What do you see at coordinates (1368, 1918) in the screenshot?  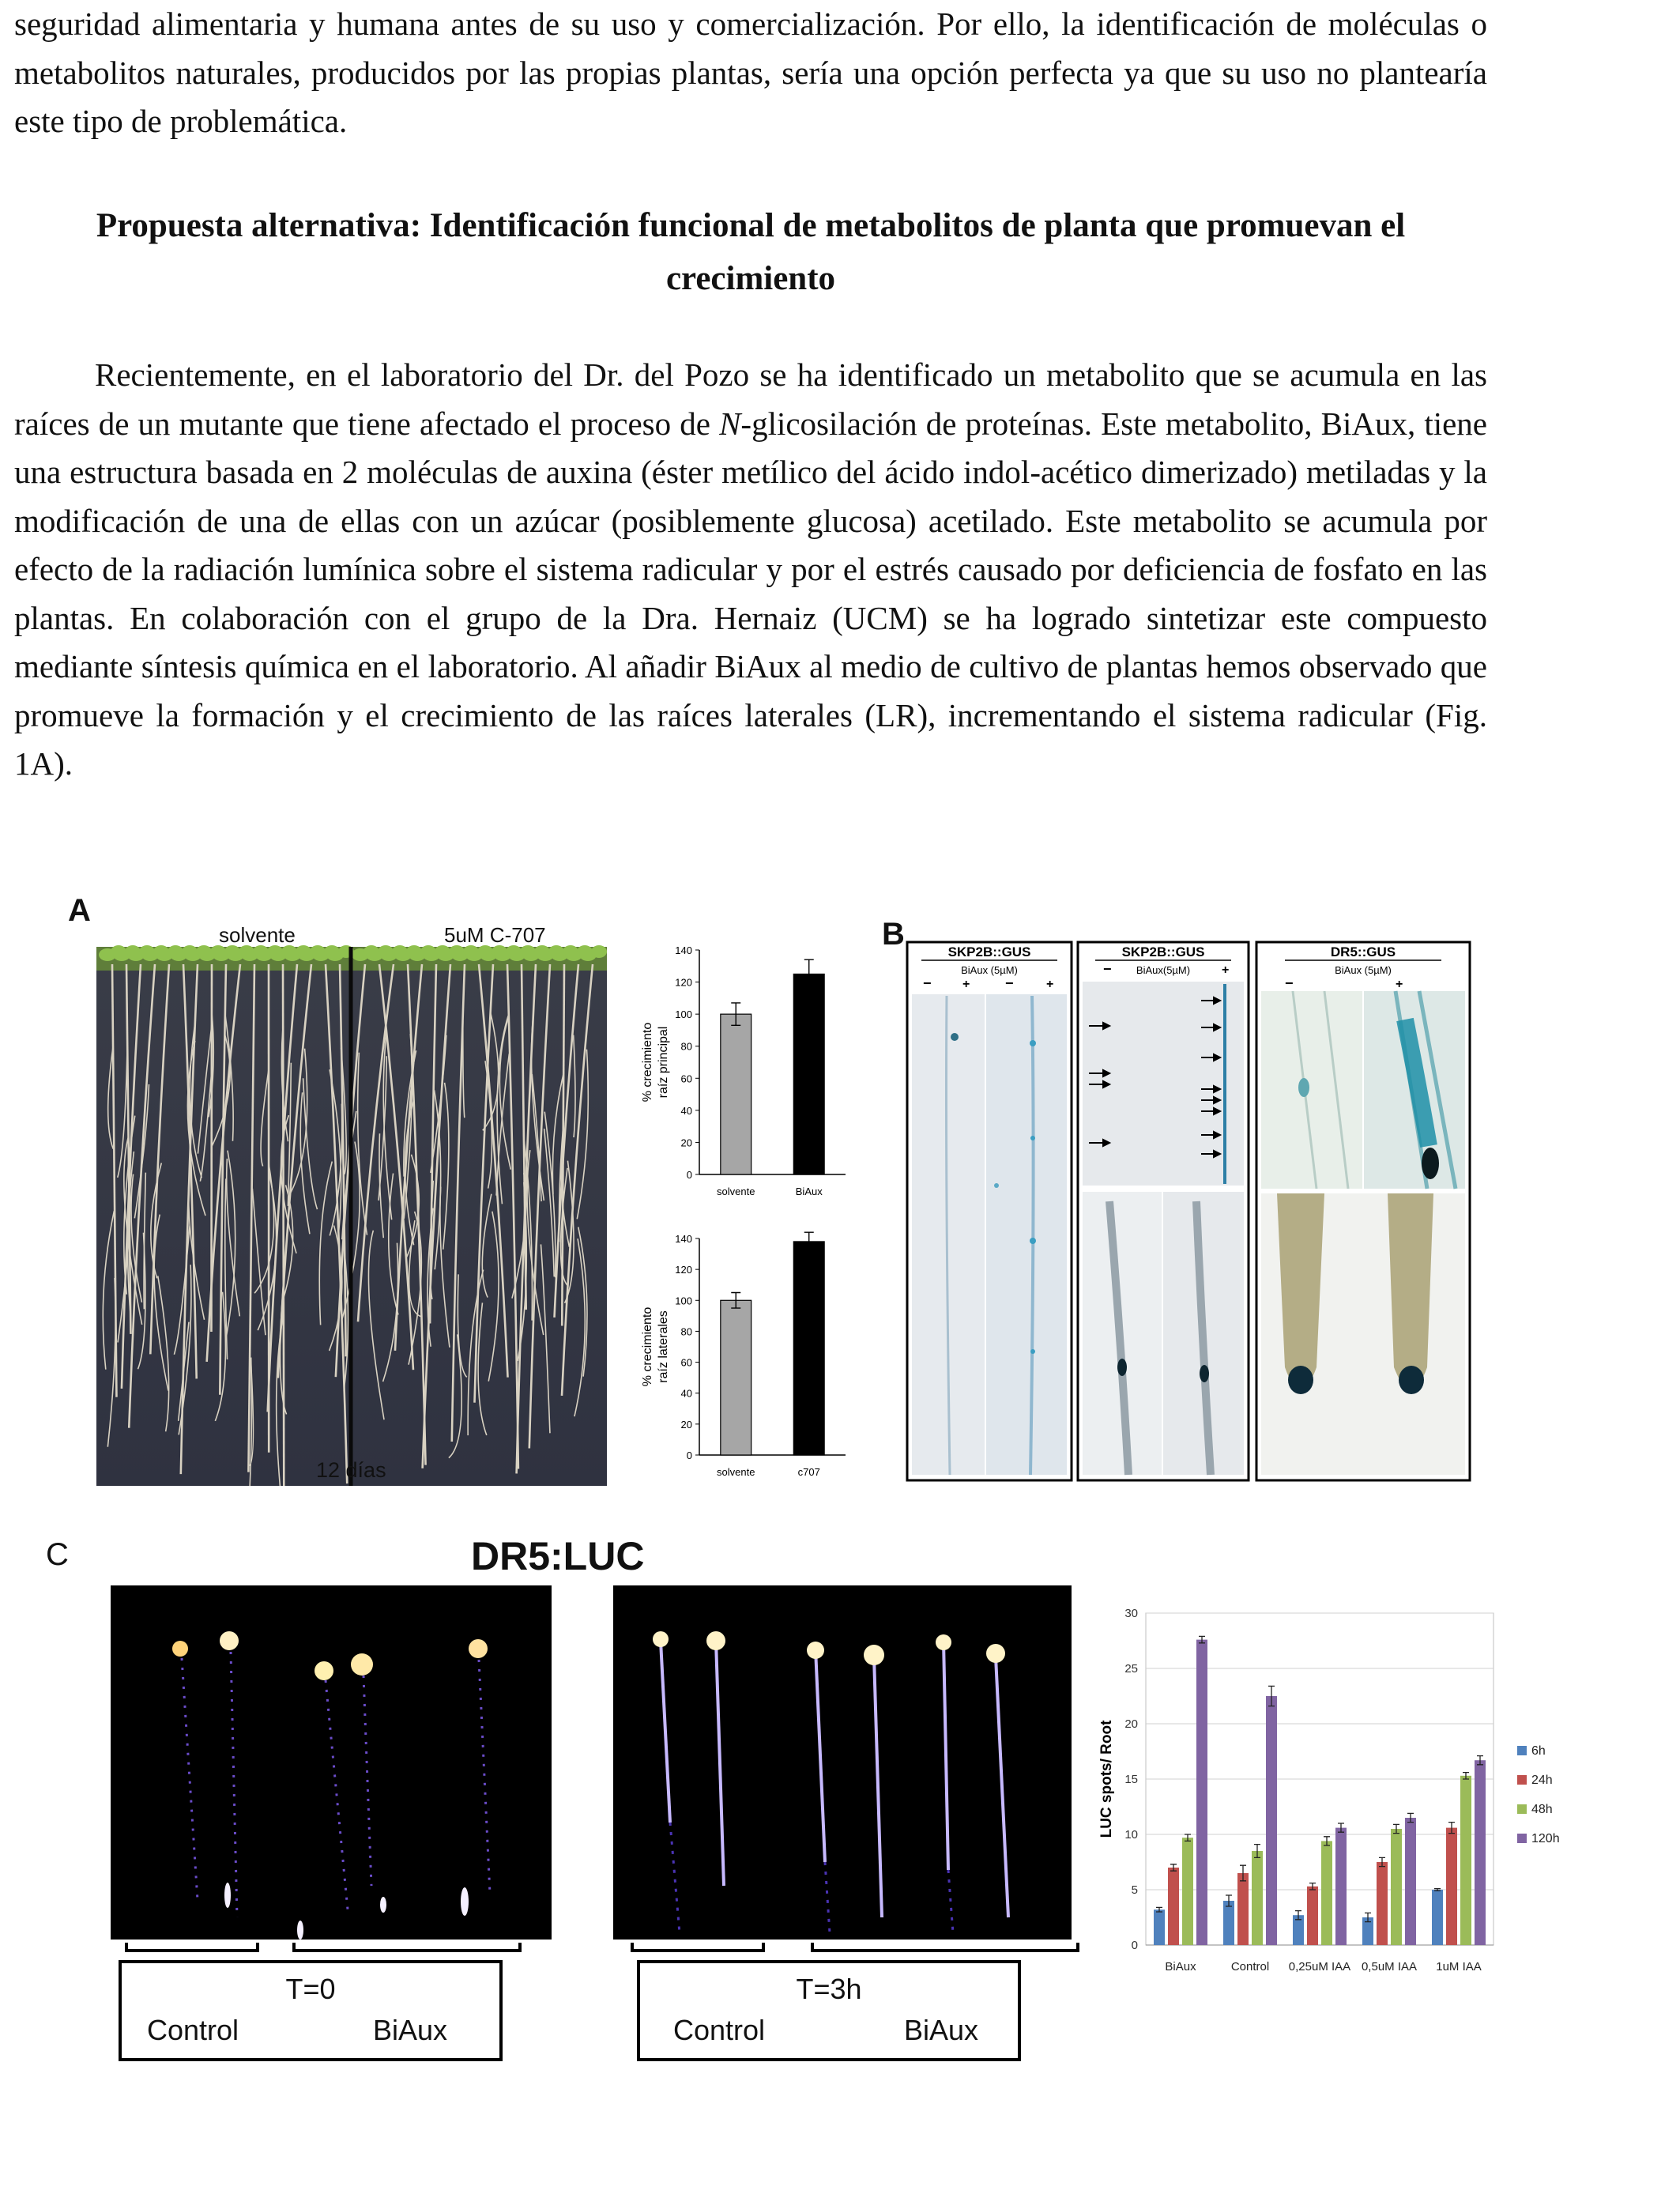 I see `error-bar-6h-0,5uM IAA` at bounding box center [1368, 1918].